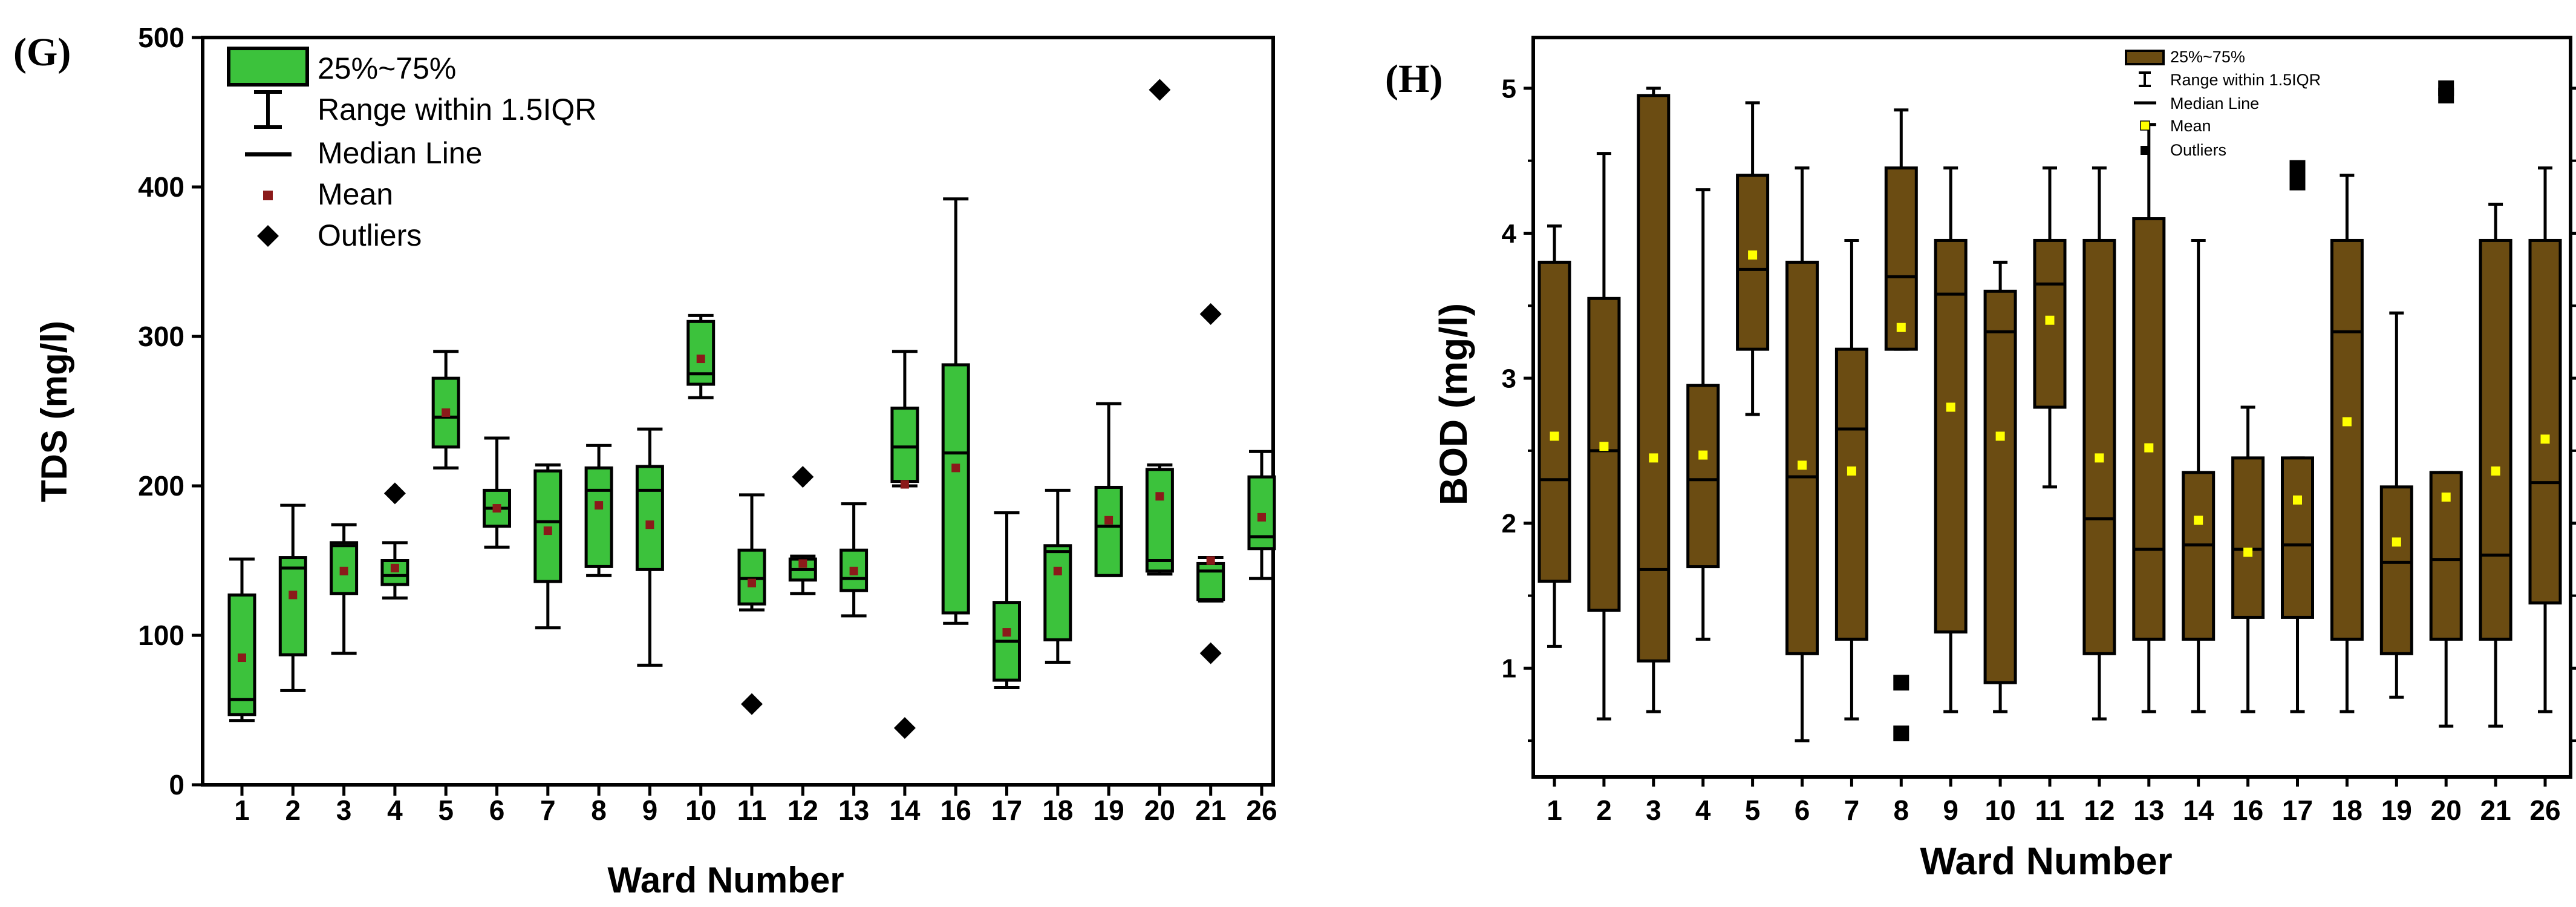 Image resolution: width=2576 pixels, height=907 pixels. What do you see at coordinates (1509, 88) in the screenshot?
I see `y-tick-label: 5` at bounding box center [1509, 88].